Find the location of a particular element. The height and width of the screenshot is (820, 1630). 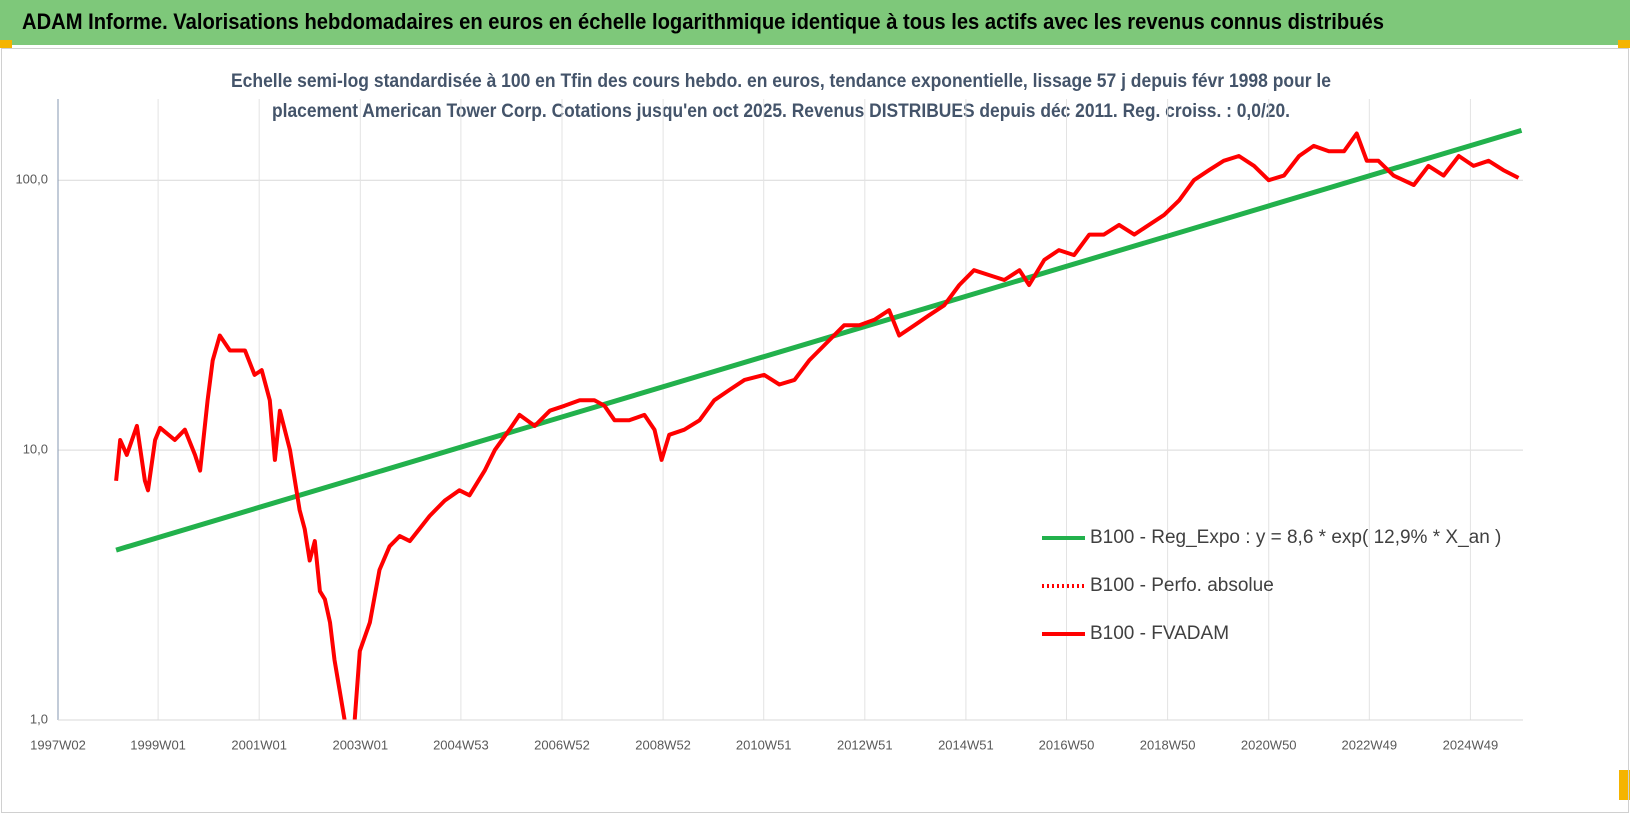

x-tick-label: 2024W49 is located at coordinates (1471, 744).